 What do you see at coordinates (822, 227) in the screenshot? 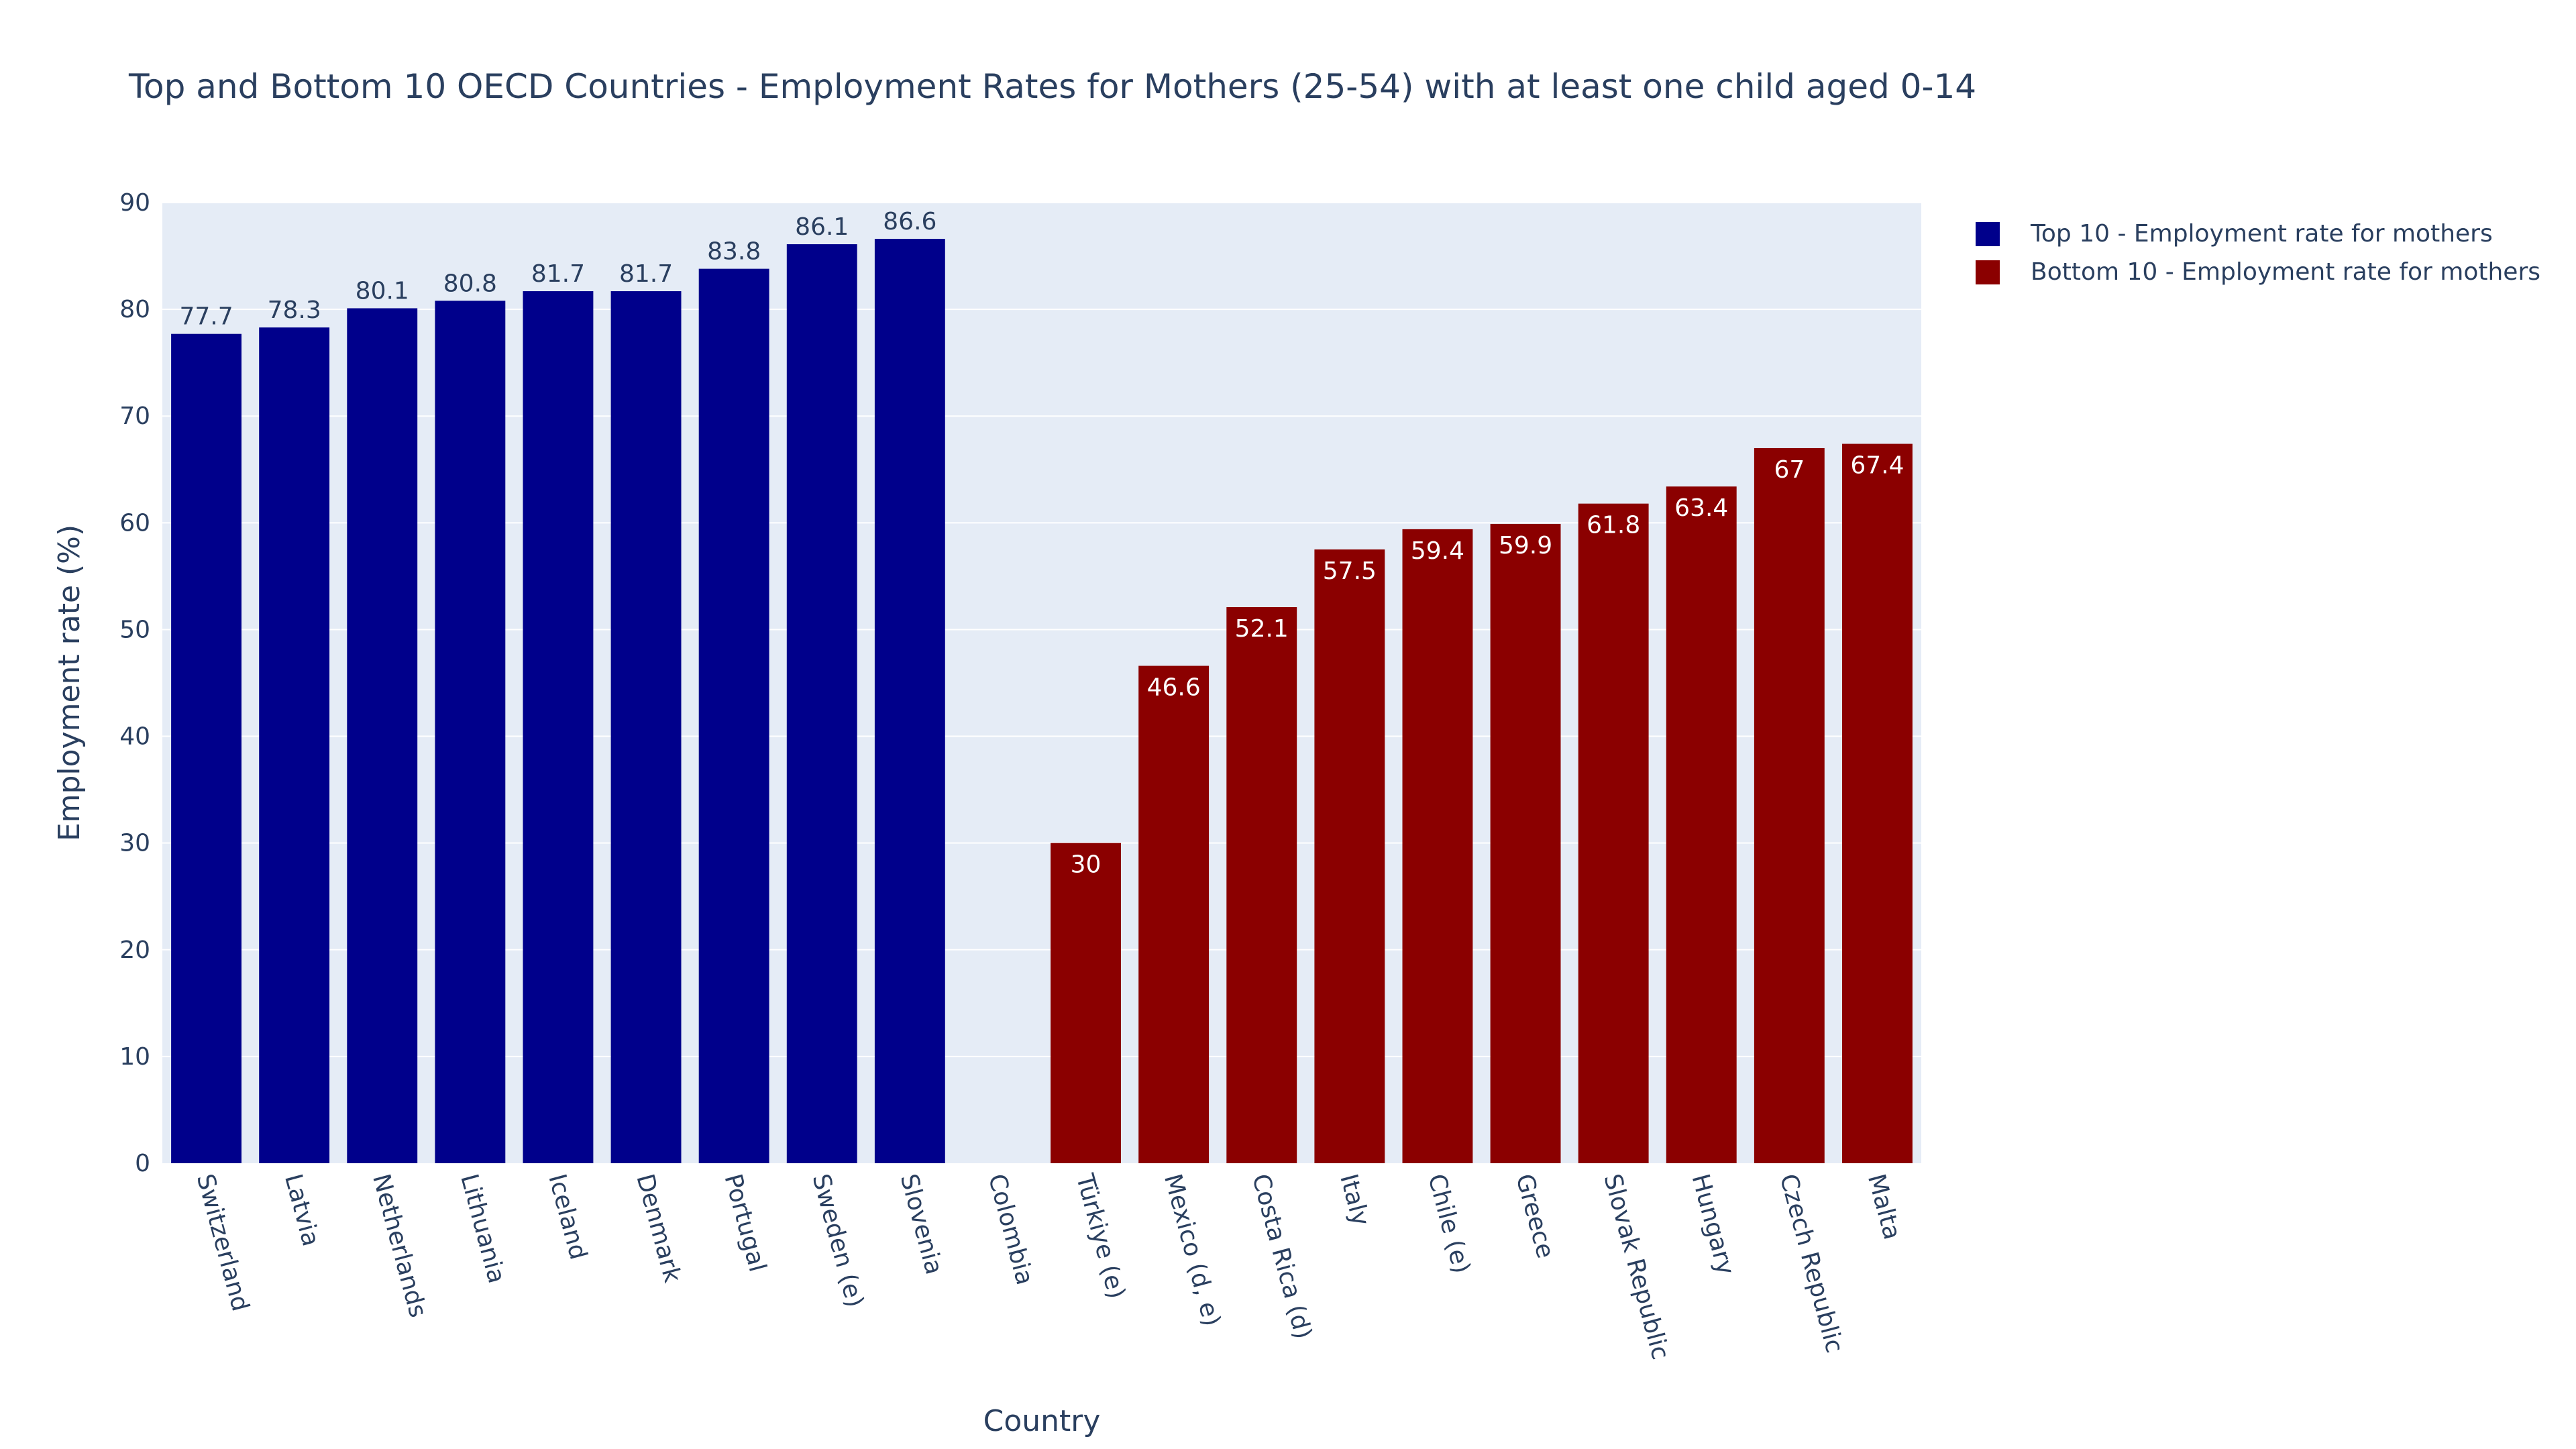
I see `data-label: 86.1` at bounding box center [822, 227].